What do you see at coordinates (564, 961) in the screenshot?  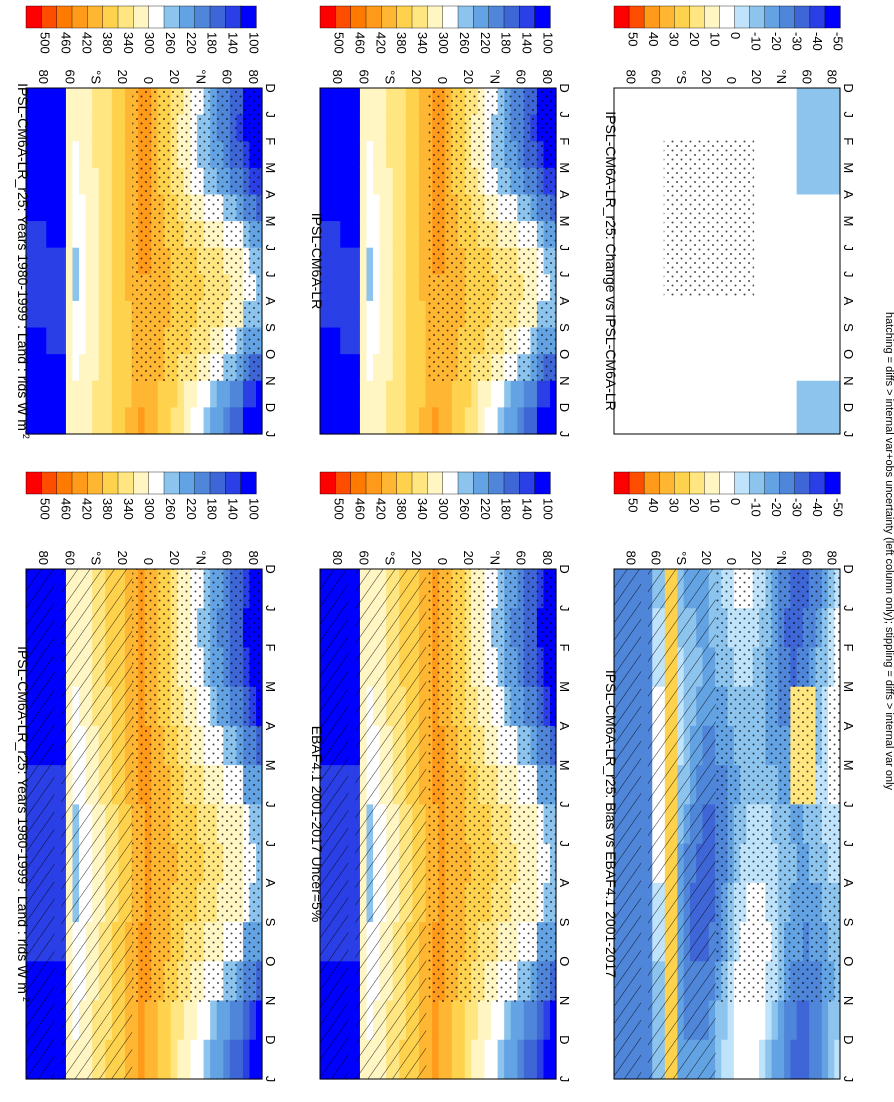 I see `month-tick-label: O` at bounding box center [564, 961].